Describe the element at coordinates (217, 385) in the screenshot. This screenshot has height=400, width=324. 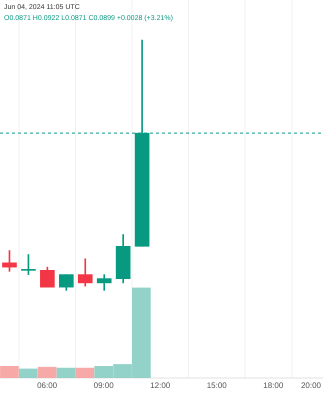
I see `x-tick-label: 15:00` at that location.